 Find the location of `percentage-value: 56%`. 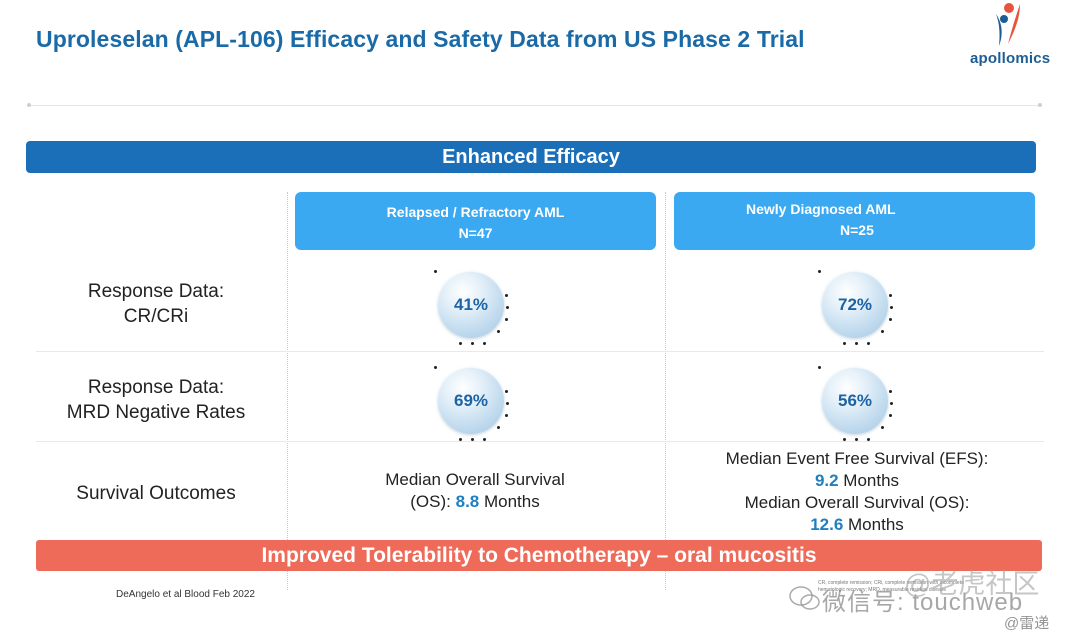

percentage-value: 56% is located at coordinates (855, 401).